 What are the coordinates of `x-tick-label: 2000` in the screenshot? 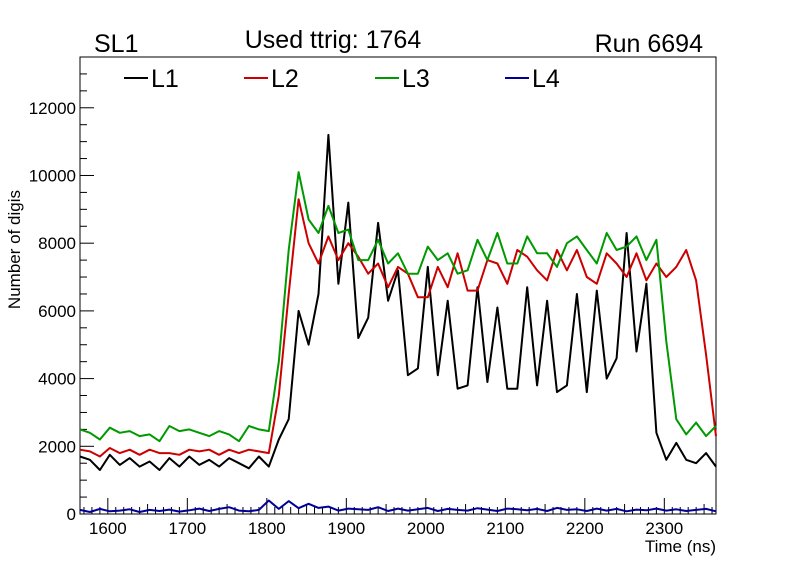 It's located at (426, 528).